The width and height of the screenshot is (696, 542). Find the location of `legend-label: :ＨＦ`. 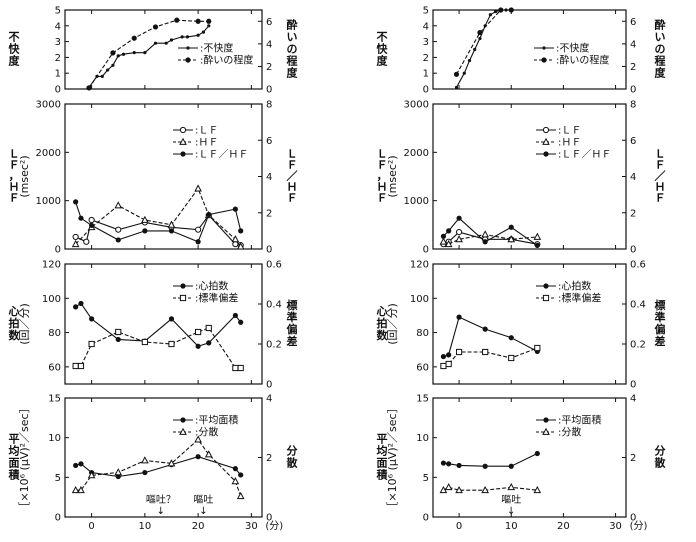

legend-label: :ＨＦ is located at coordinates (569, 143).